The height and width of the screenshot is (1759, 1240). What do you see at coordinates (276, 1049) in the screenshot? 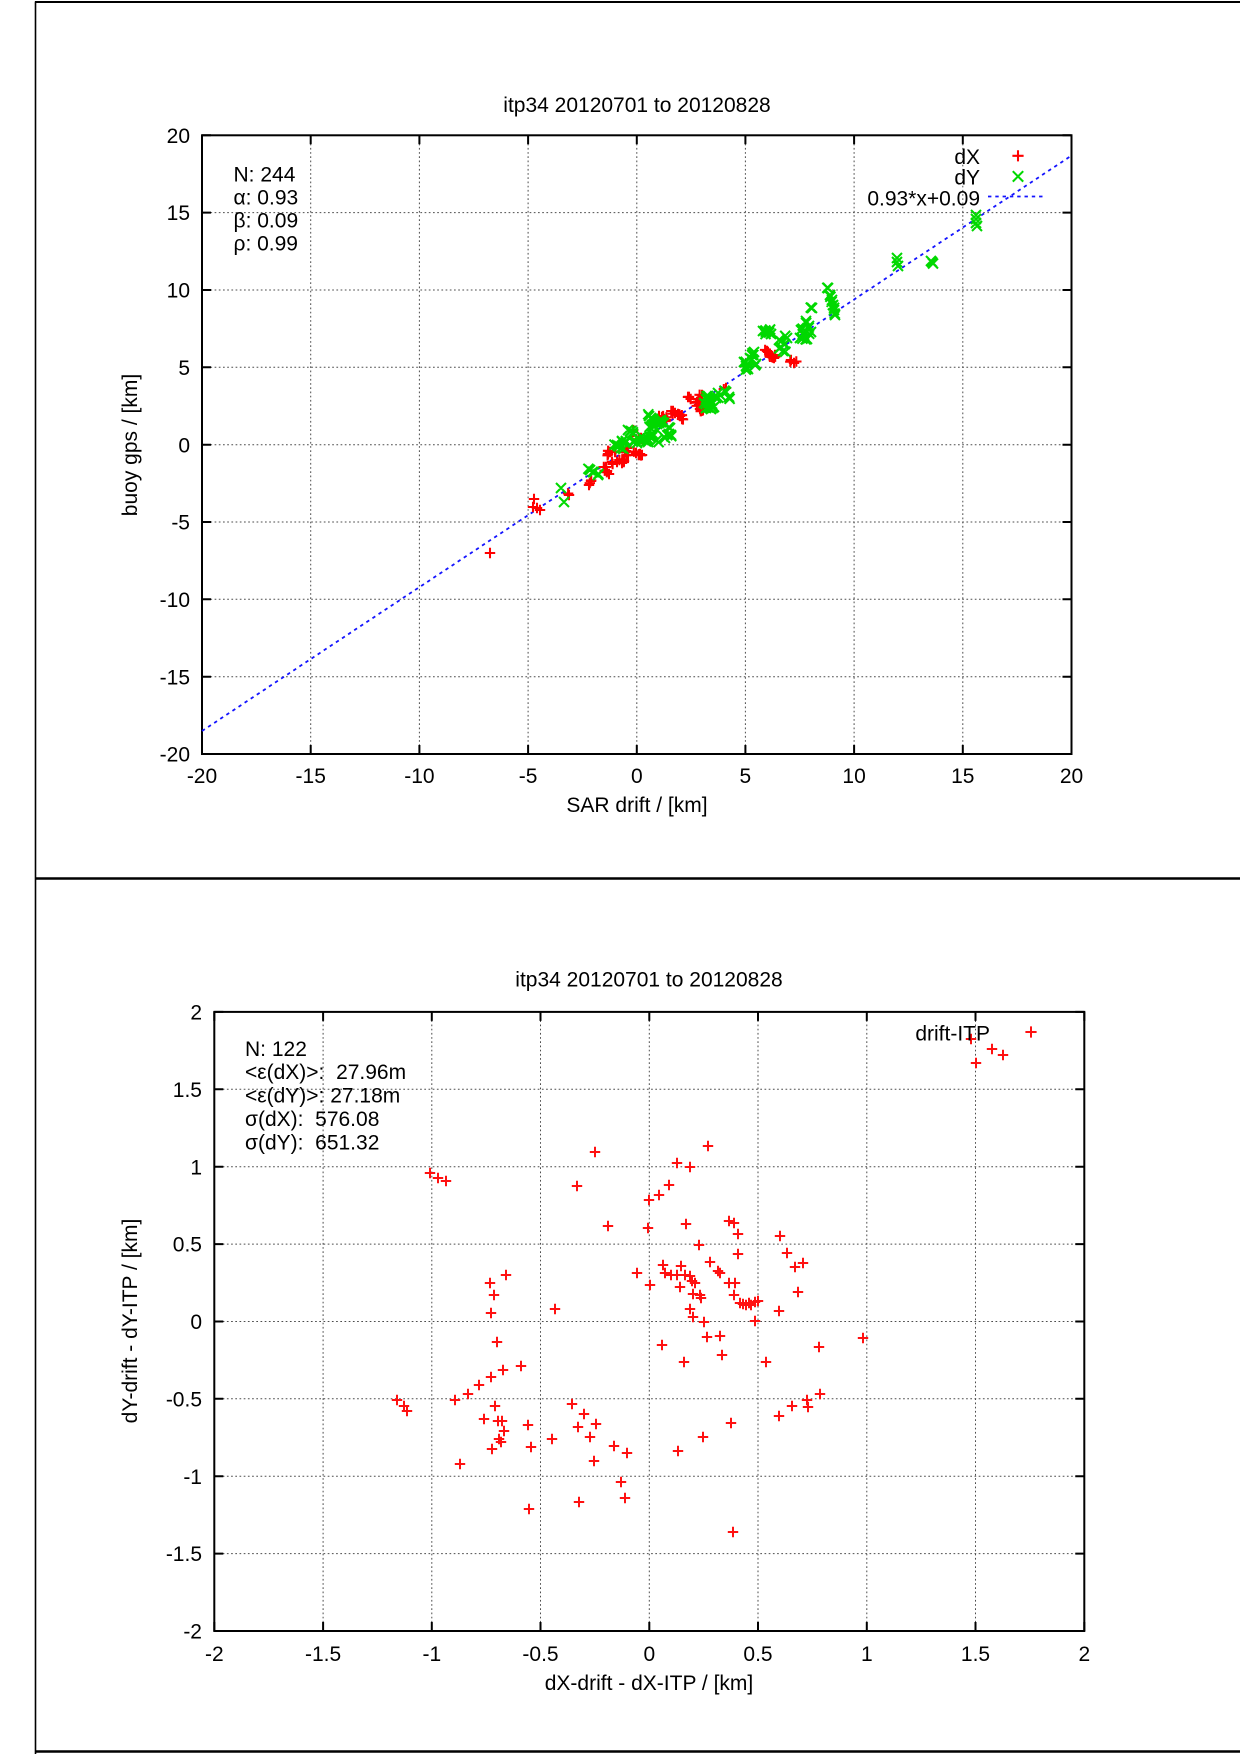
I see `svg-text: N: 122` at bounding box center [276, 1049].